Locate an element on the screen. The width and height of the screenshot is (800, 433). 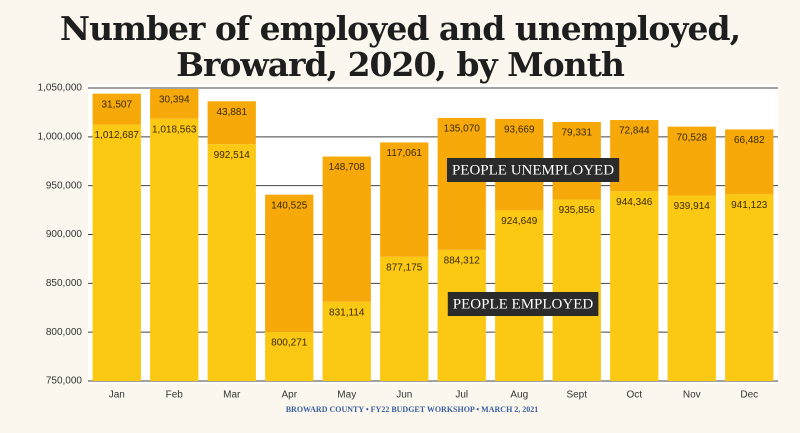
value-label: 939,914 is located at coordinates (692, 206).